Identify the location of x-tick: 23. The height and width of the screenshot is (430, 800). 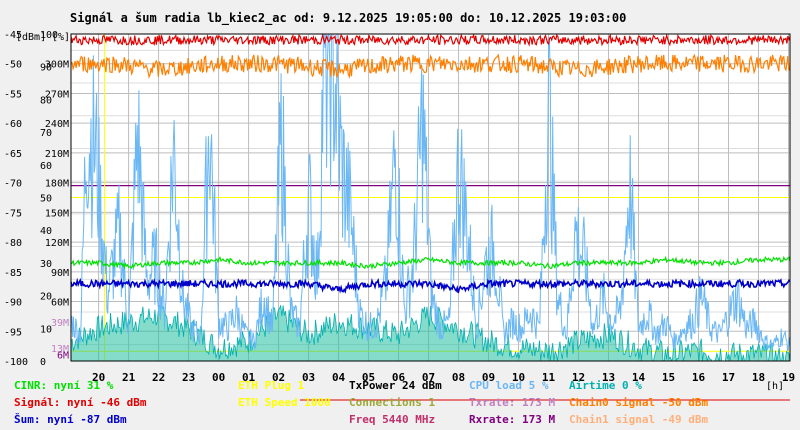
(188, 377).